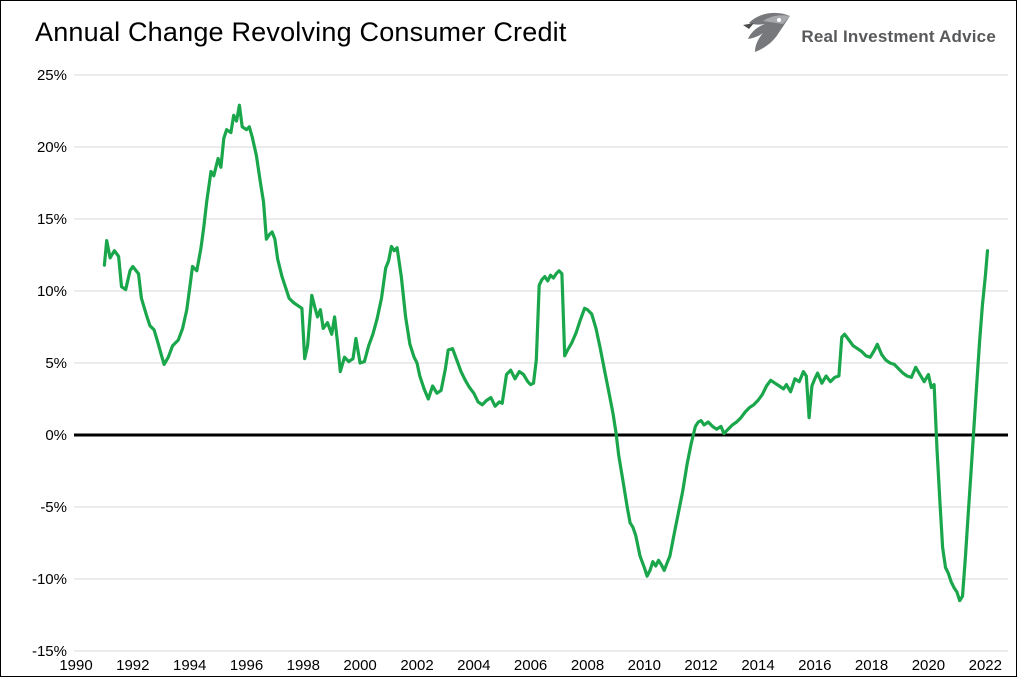  Describe the element at coordinates (75, 665) in the screenshot. I see `x-tick-label: 1990` at that location.